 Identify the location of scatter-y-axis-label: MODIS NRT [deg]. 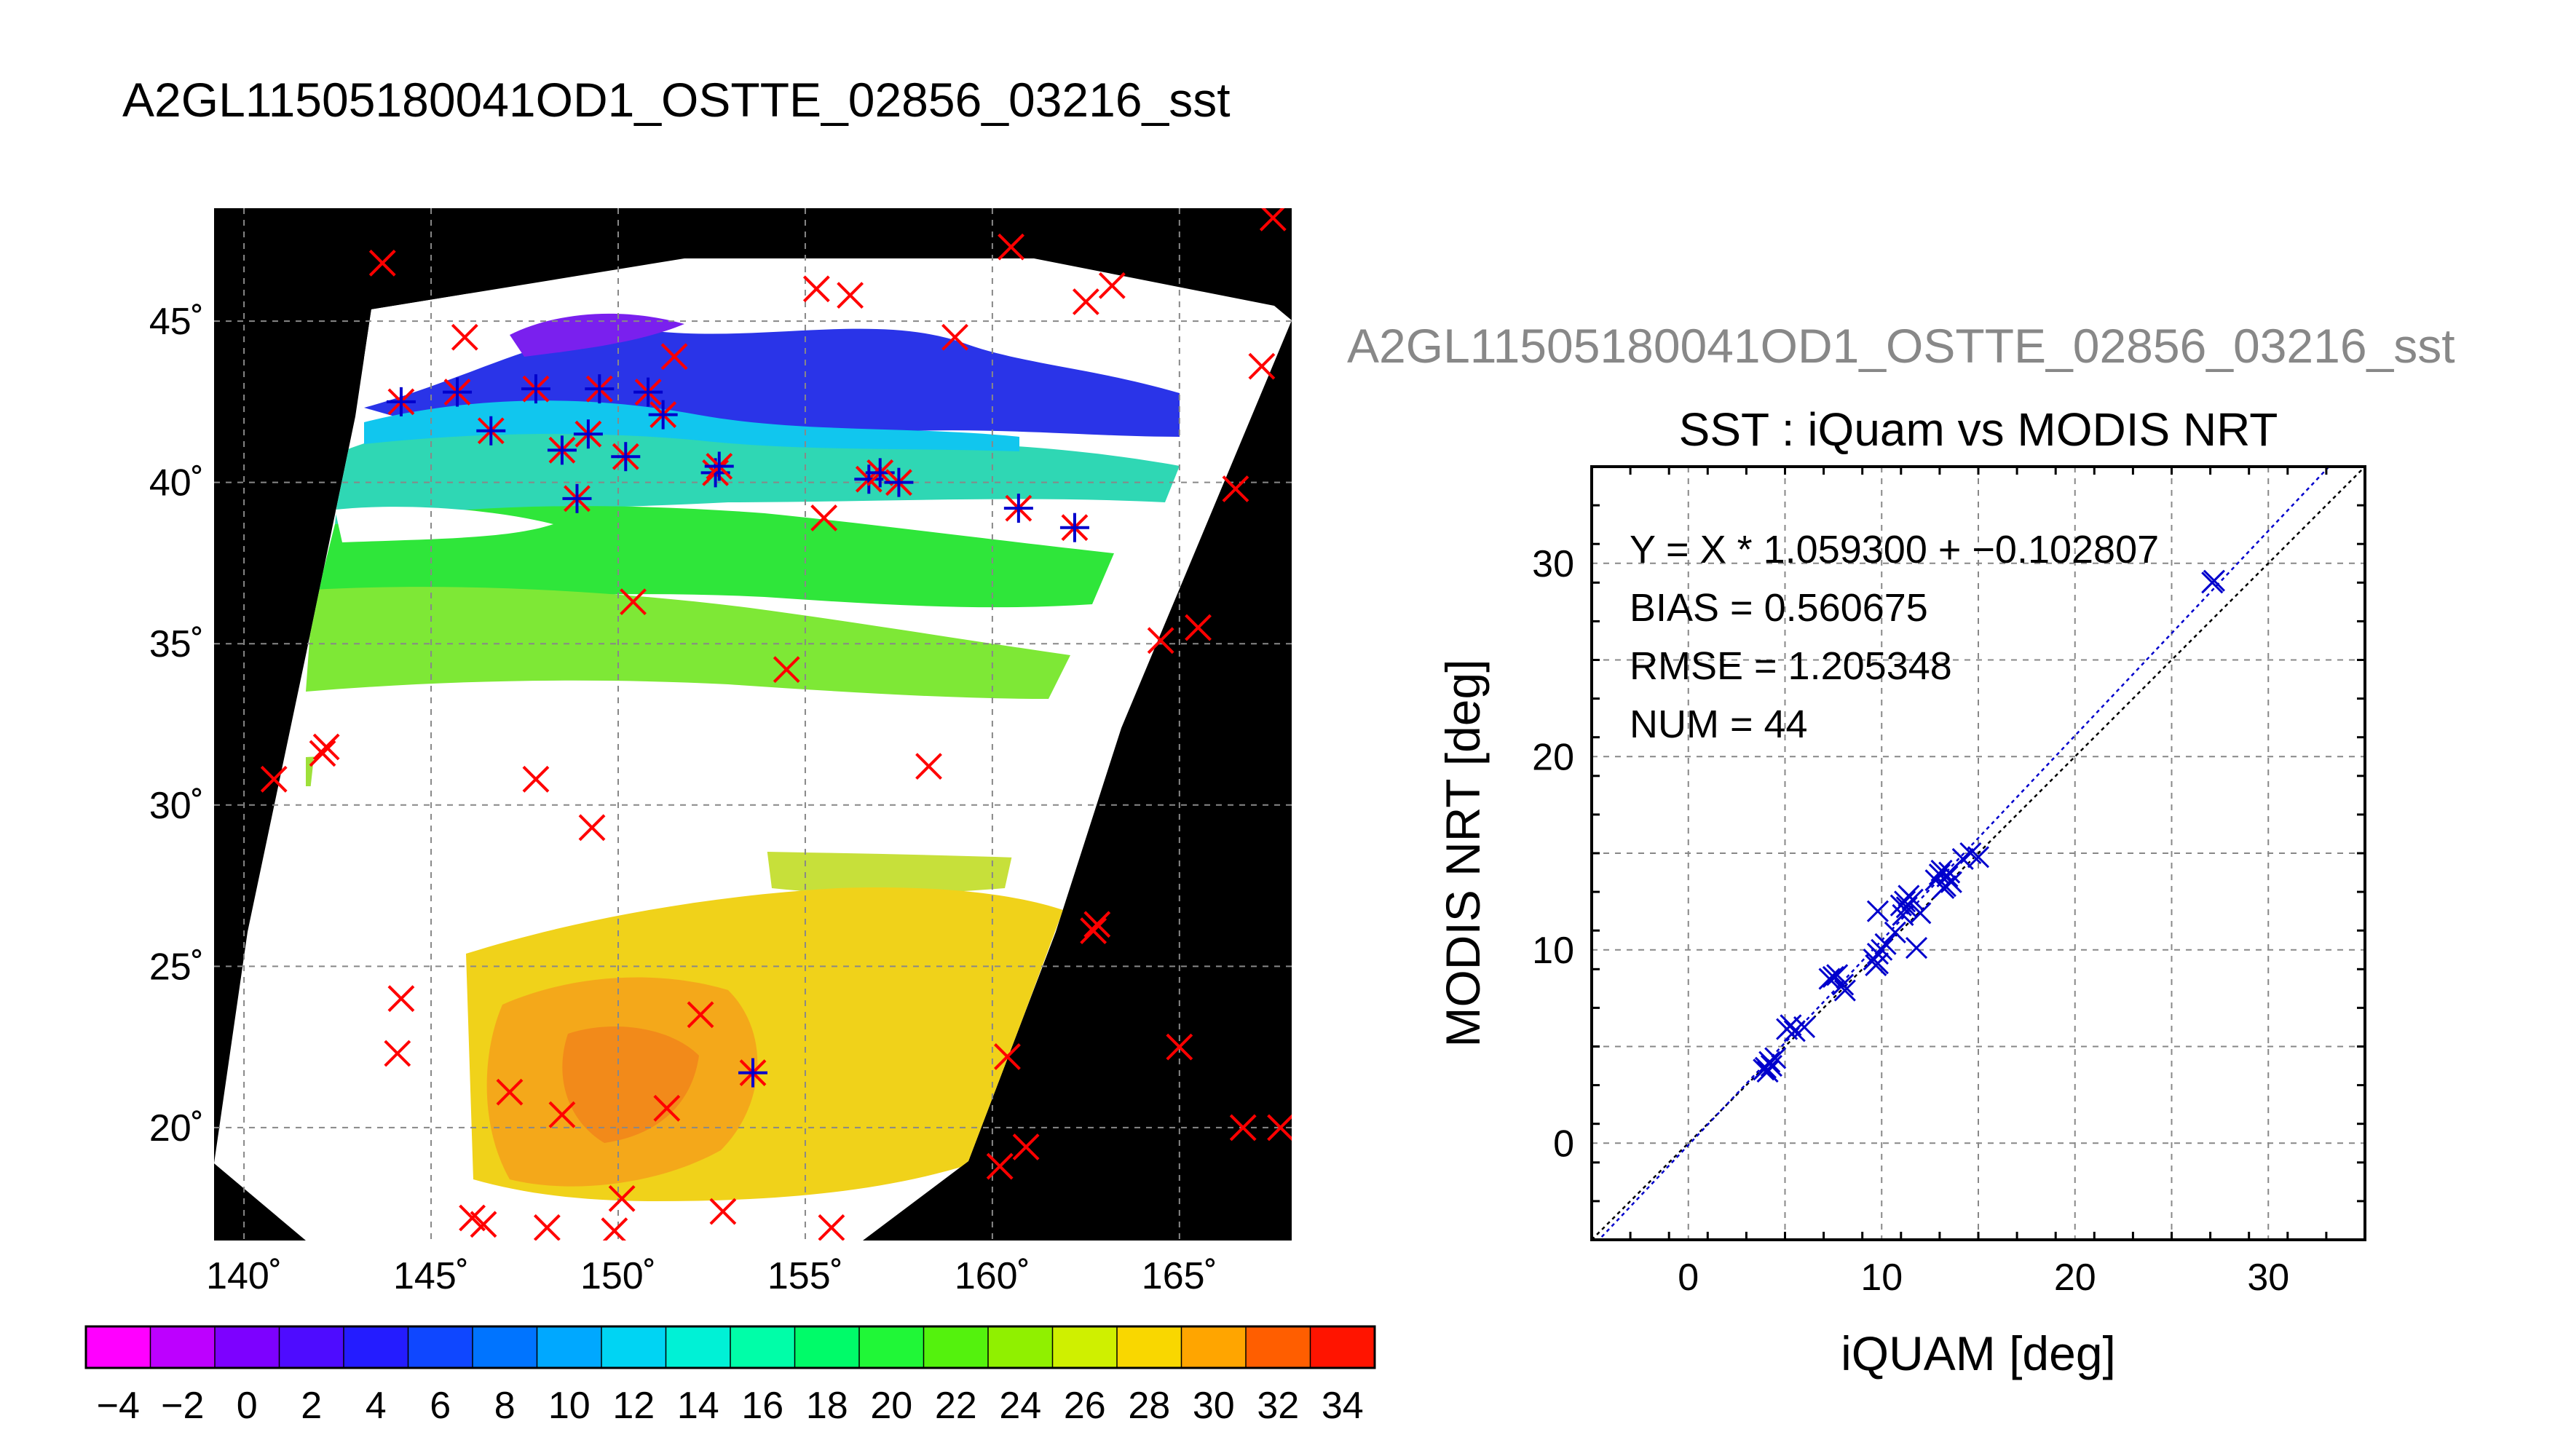
(1463, 853).